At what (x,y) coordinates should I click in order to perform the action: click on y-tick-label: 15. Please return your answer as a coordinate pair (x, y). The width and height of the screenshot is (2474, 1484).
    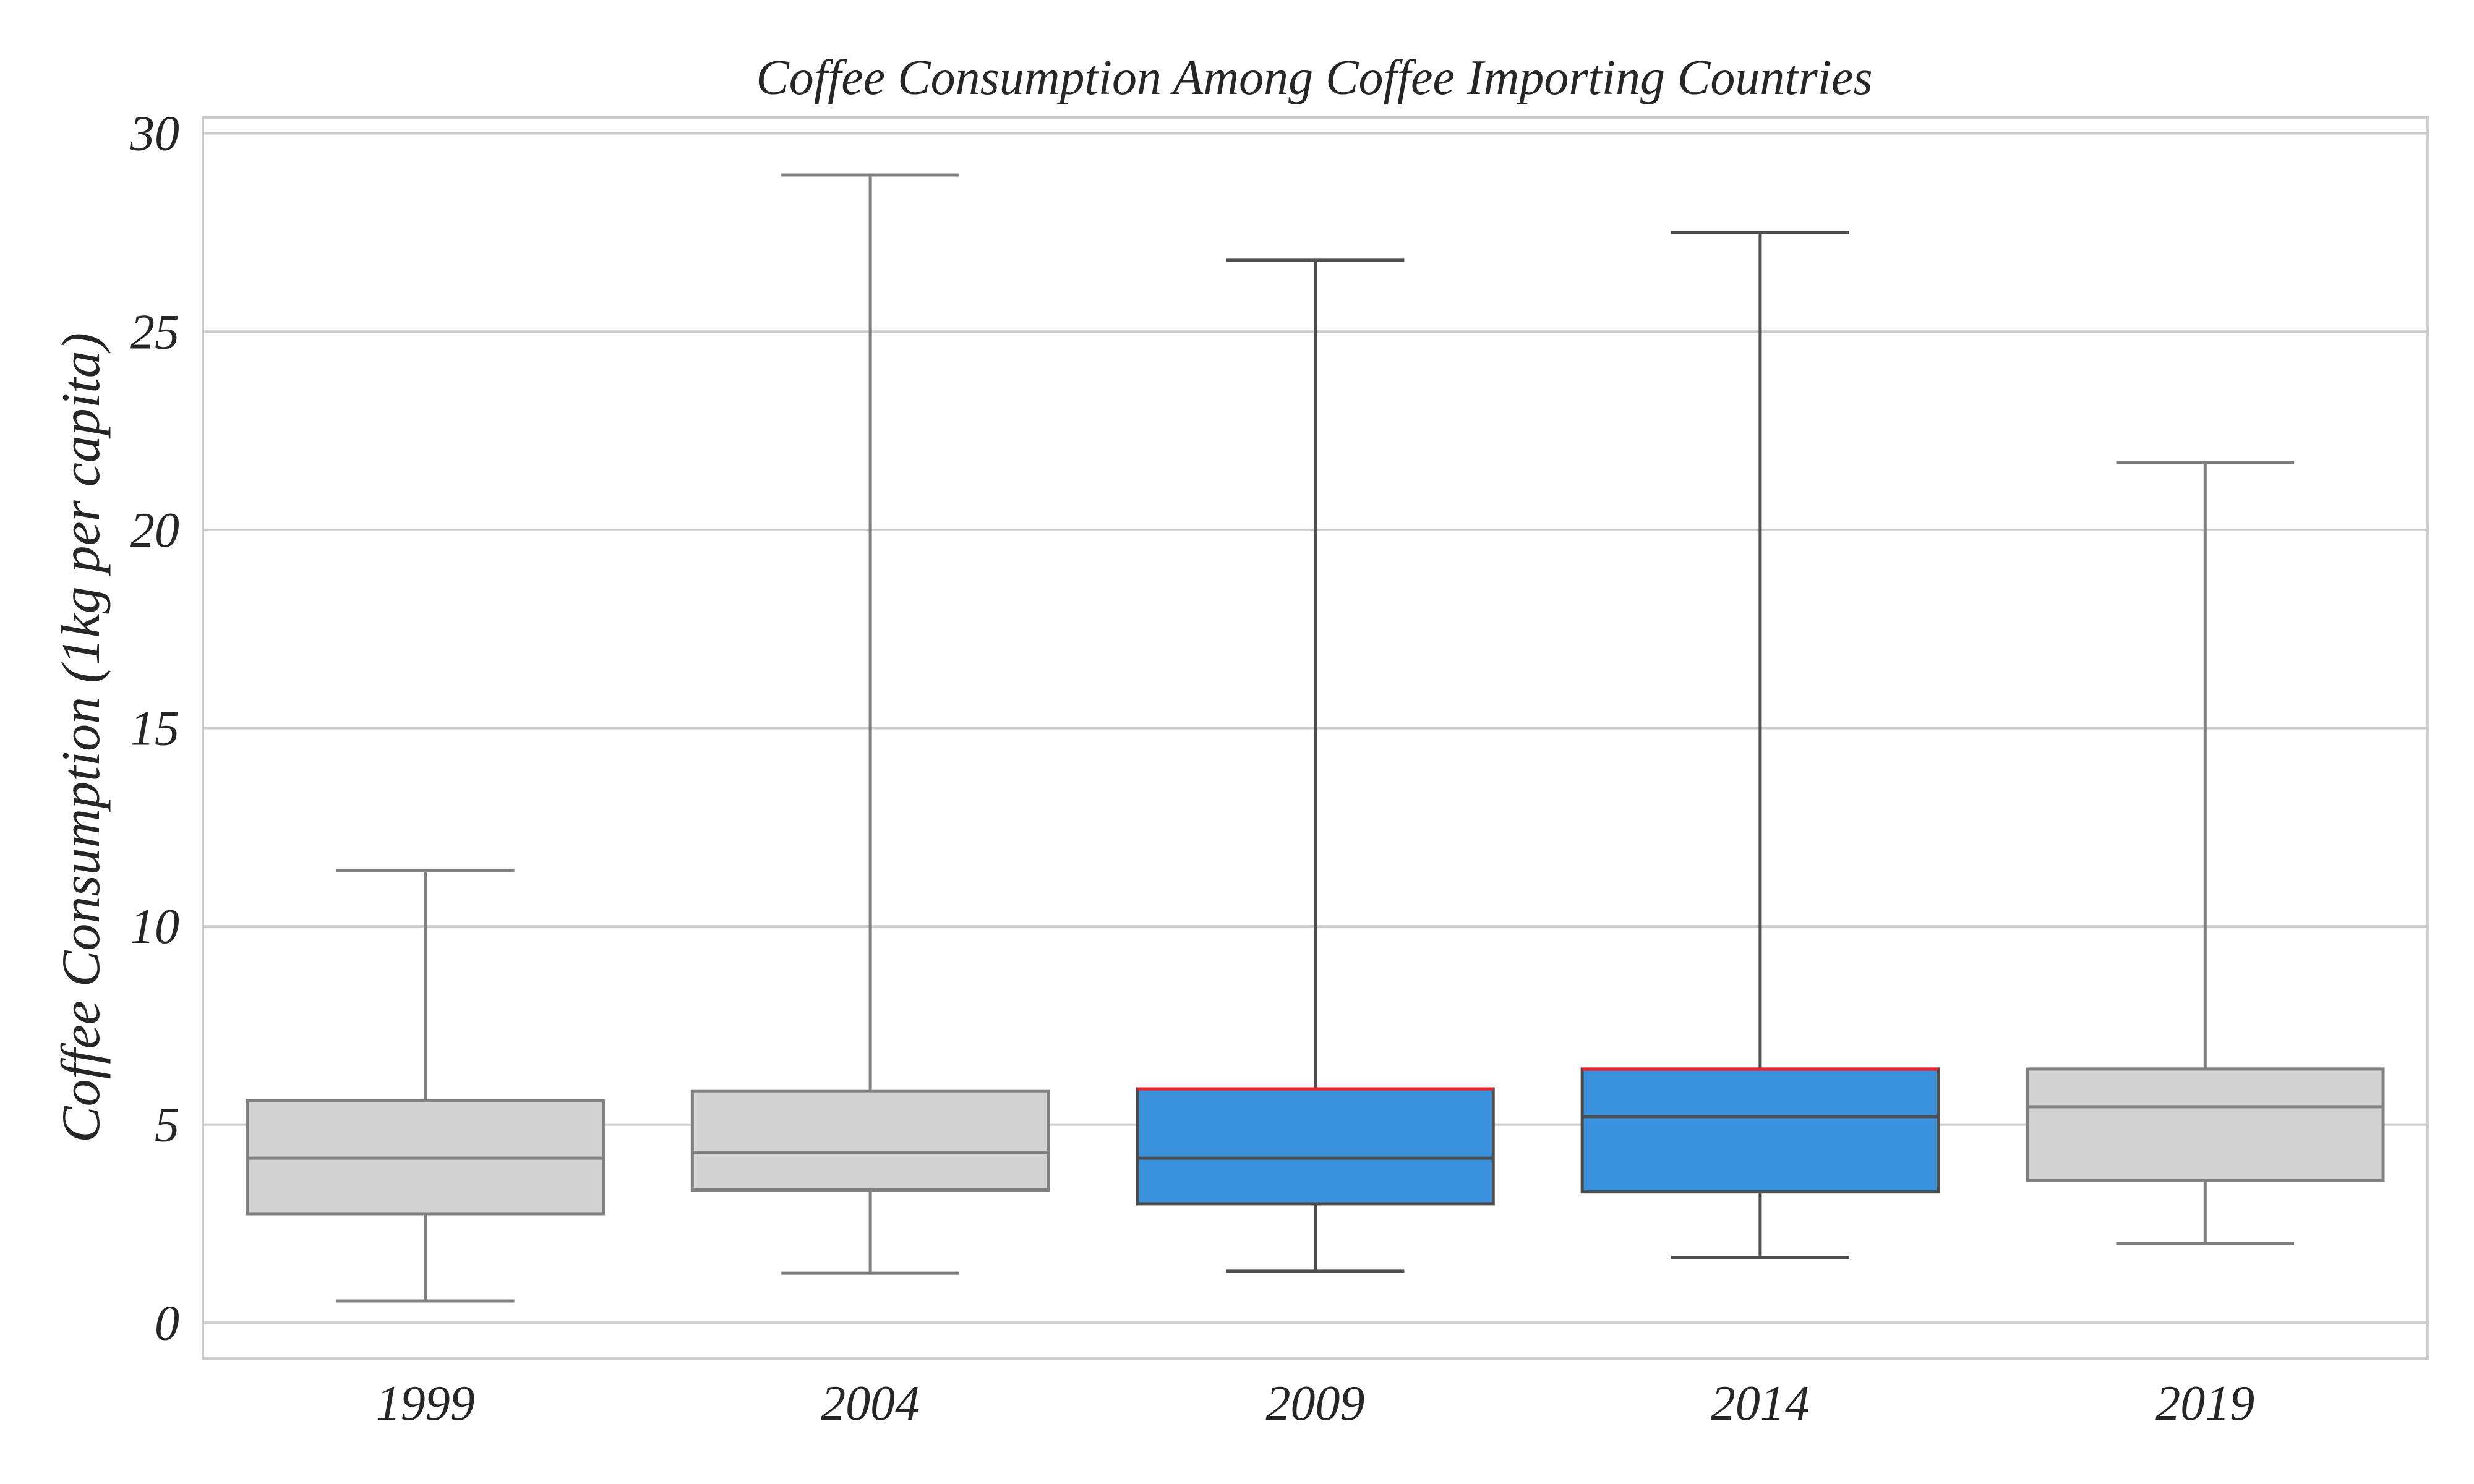
    Looking at the image, I should click on (154, 728).